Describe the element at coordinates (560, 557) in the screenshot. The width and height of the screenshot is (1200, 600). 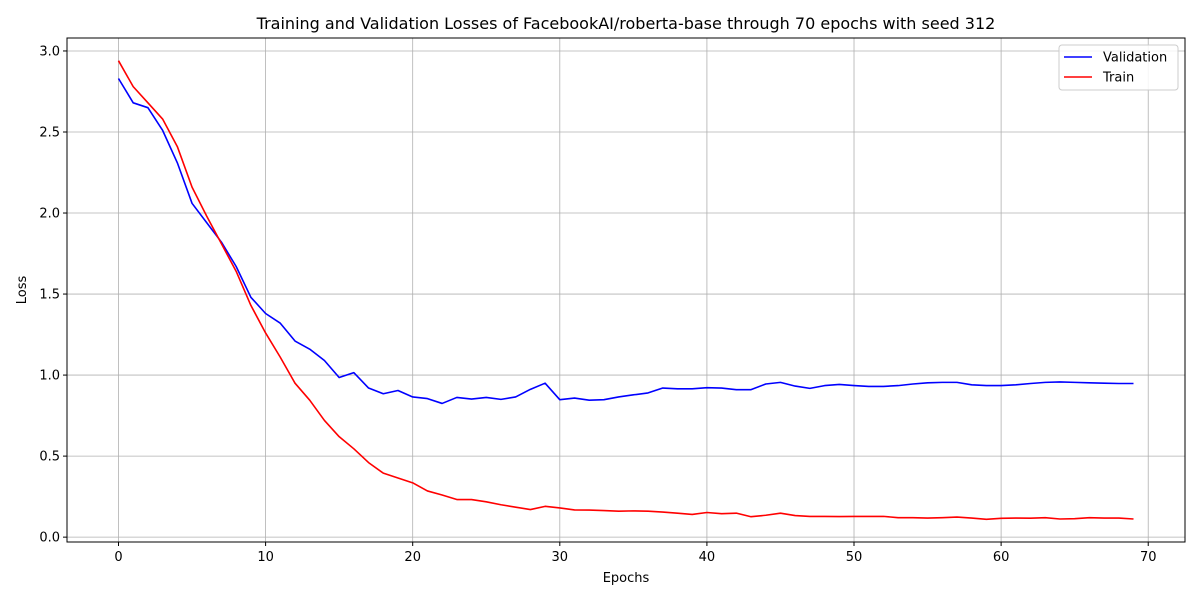
I see `x-tick-label: 30` at that location.